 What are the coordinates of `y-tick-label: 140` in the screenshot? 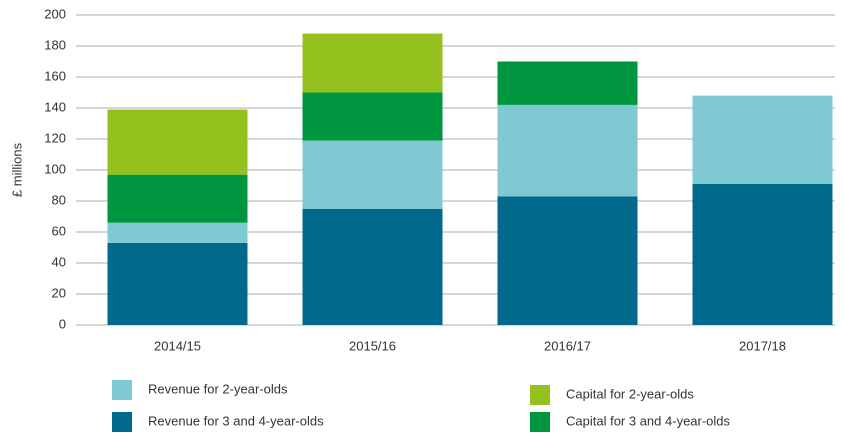 It's located at (55, 106).